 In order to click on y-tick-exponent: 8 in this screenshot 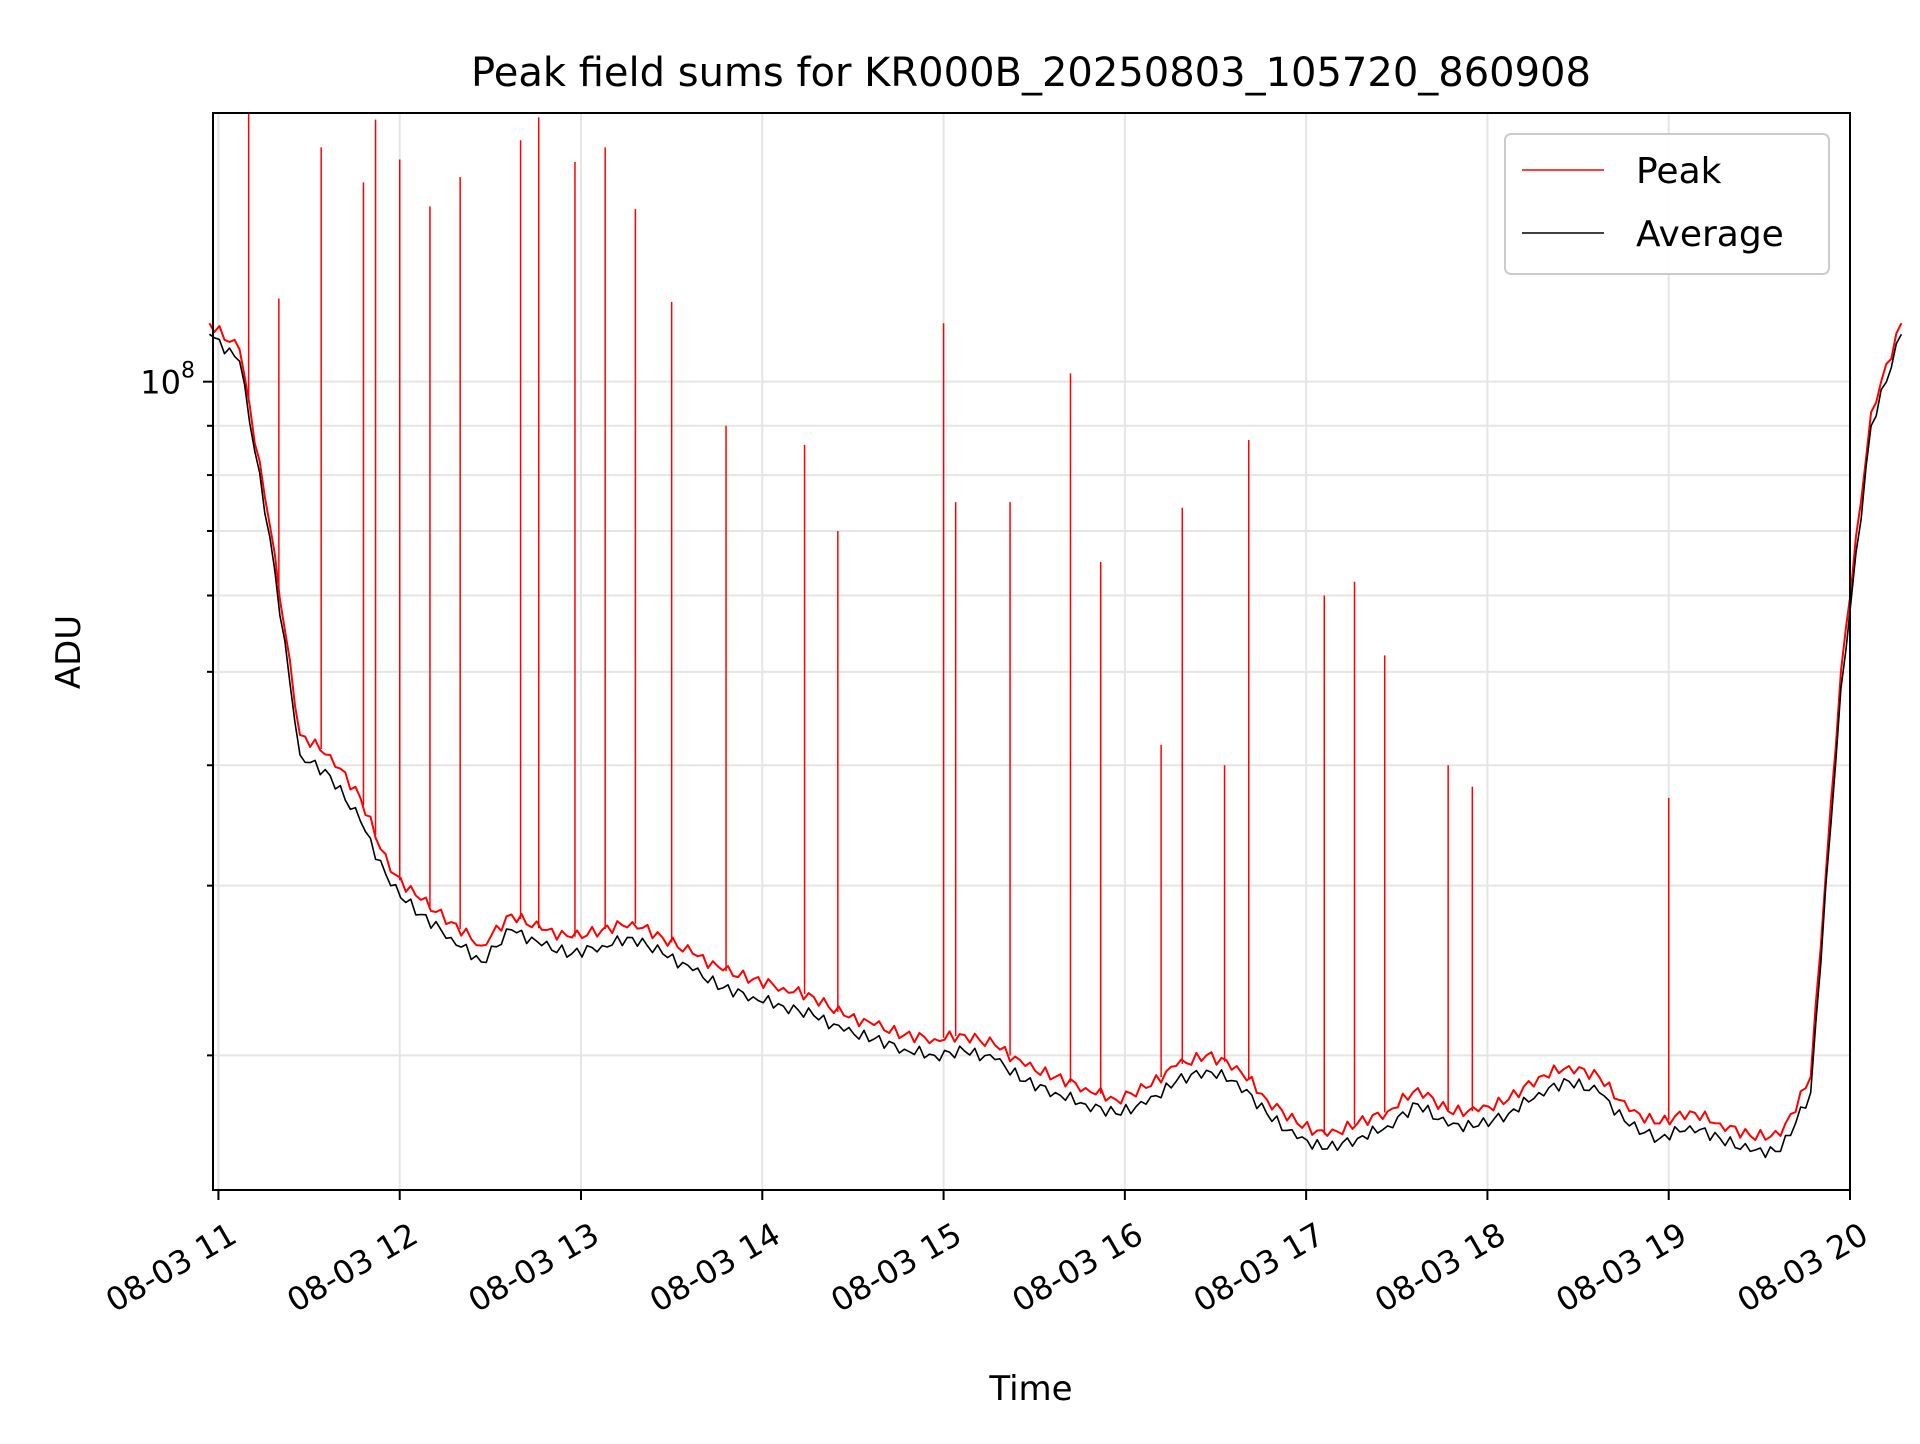, I will do `click(188, 371)`.